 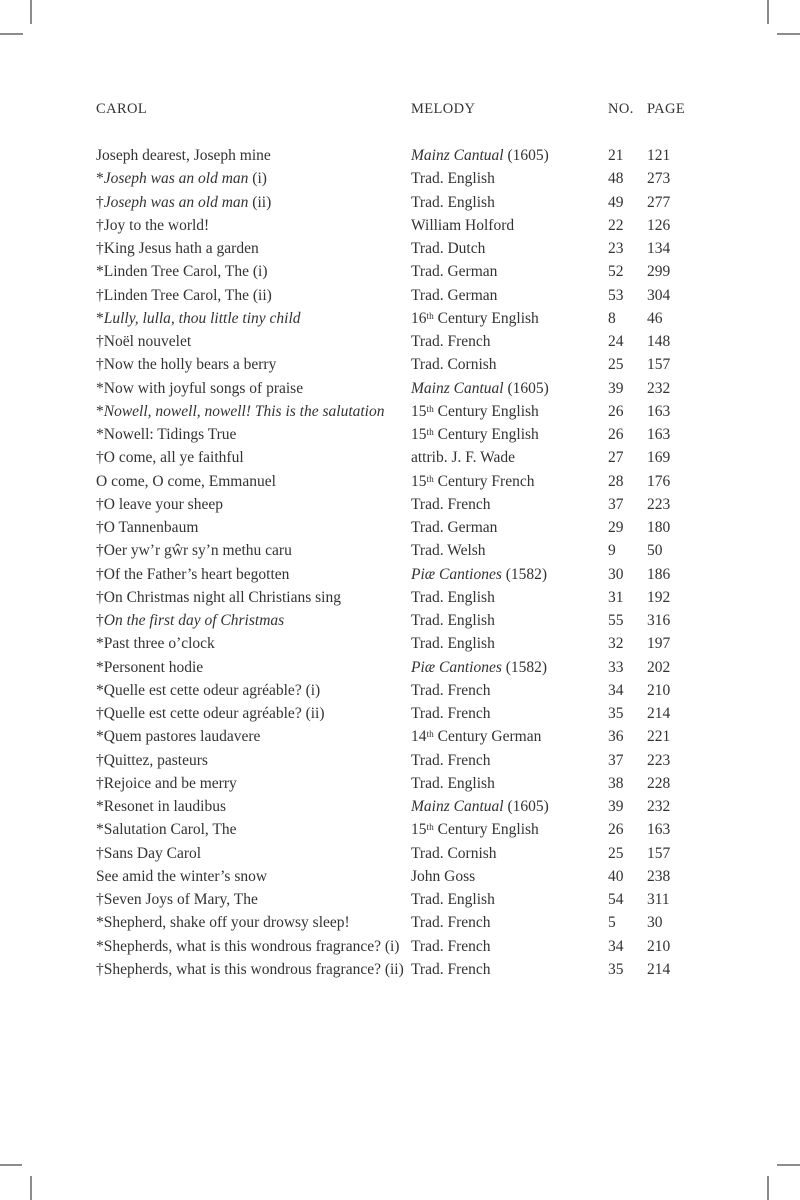 What do you see at coordinates (616, 341) in the screenshot?
I see `no-cell: 24` at bounding box center [616, 341].